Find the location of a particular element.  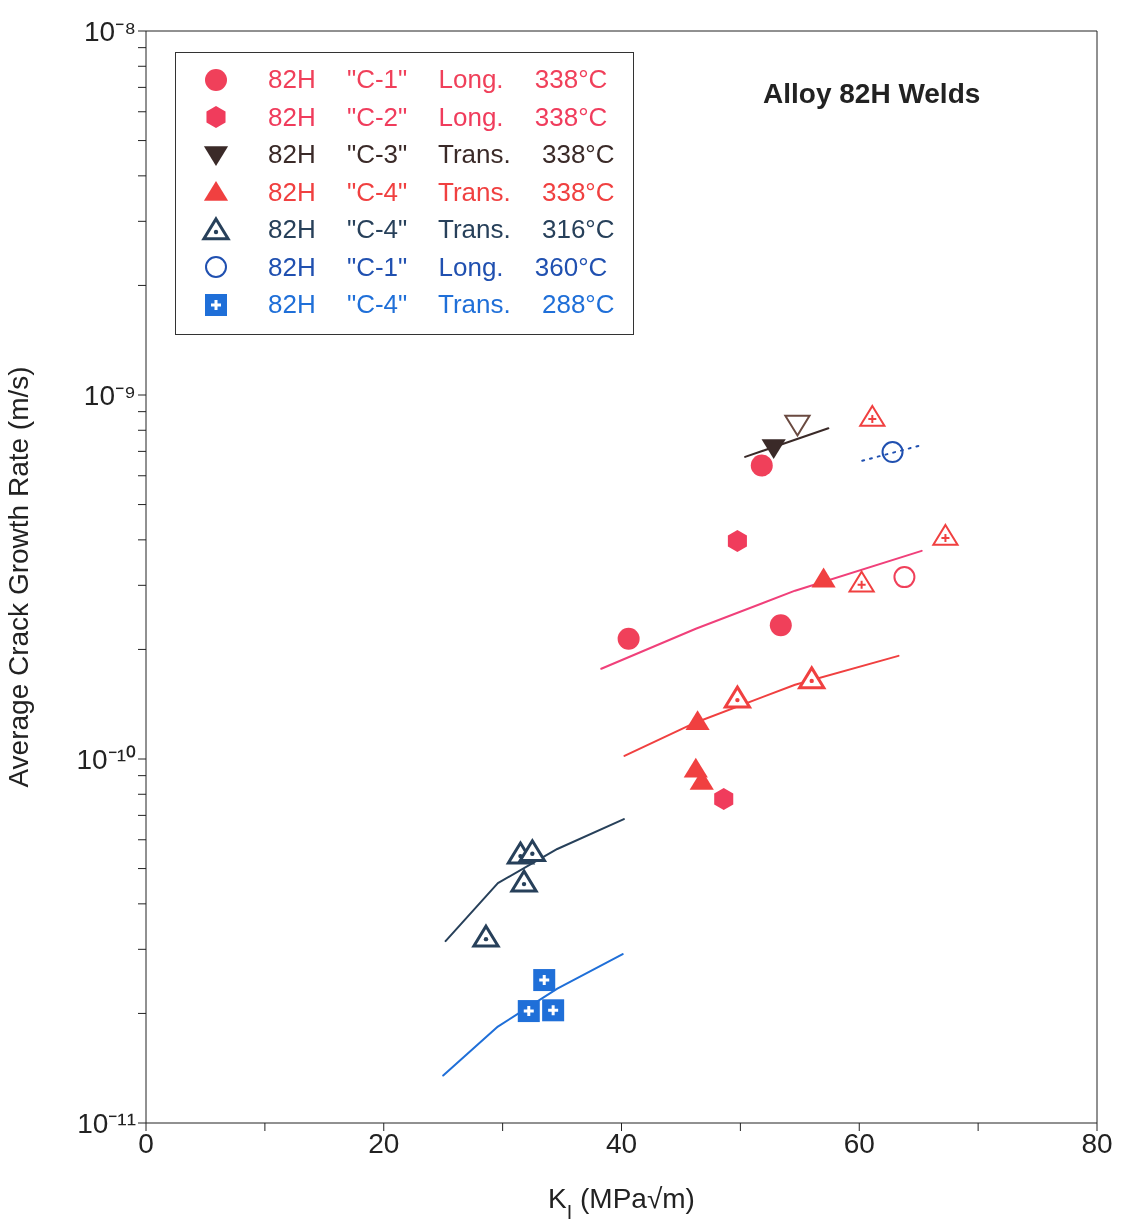

y-tick-label: 10⁻⁹ is located at coordinates (109, 395).